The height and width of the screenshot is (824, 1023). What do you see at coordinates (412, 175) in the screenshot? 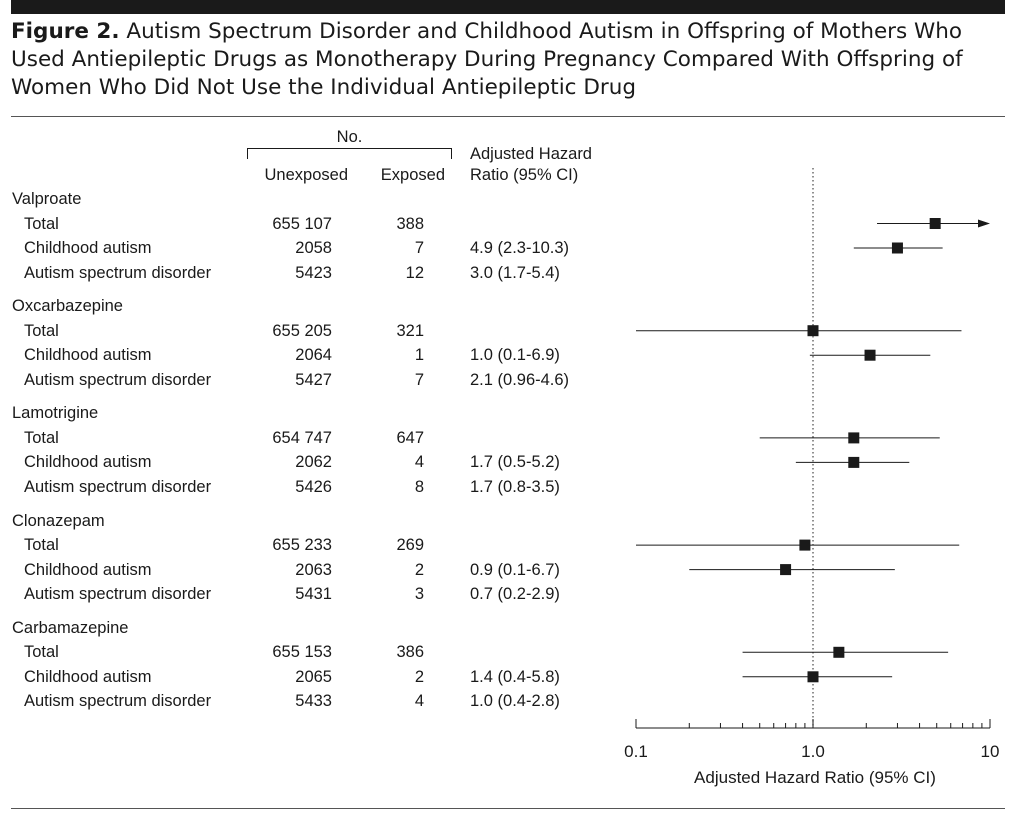
I see `header-exposed: Exposed` at bounding box center [412, 175].